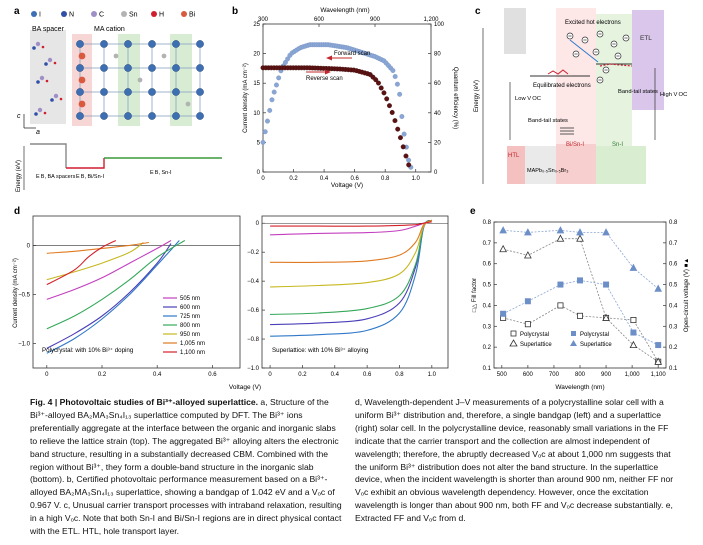  Describe the element at coordinates (324, 179) in the screenshot. I see `x-tick-label-b: 0.4` at that location.